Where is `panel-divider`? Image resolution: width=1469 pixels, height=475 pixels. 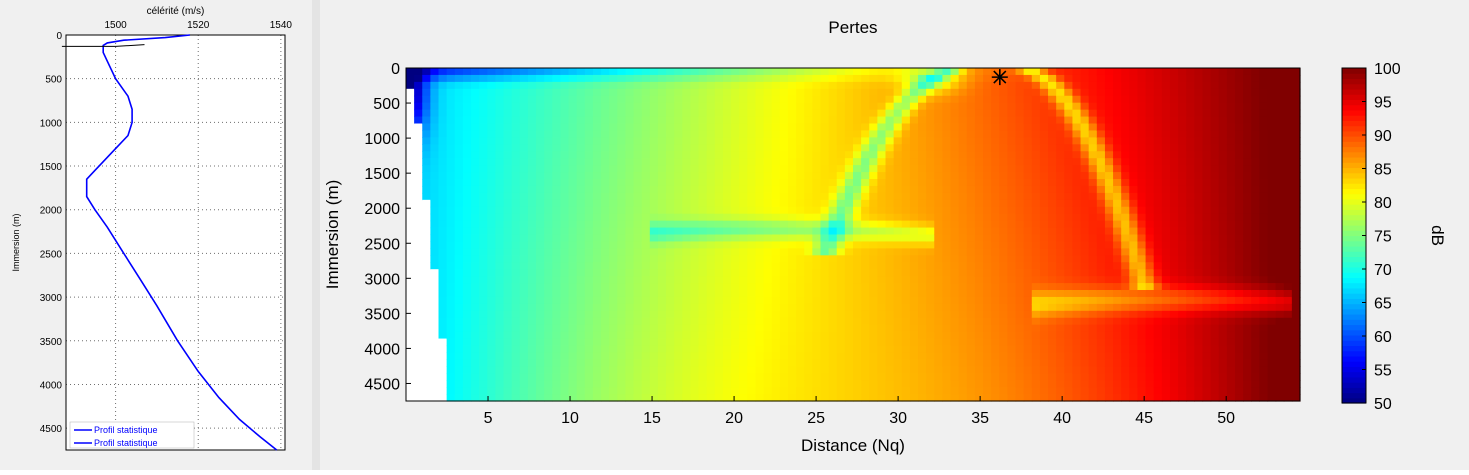 panel-divider is located at coordinates (316, 235).